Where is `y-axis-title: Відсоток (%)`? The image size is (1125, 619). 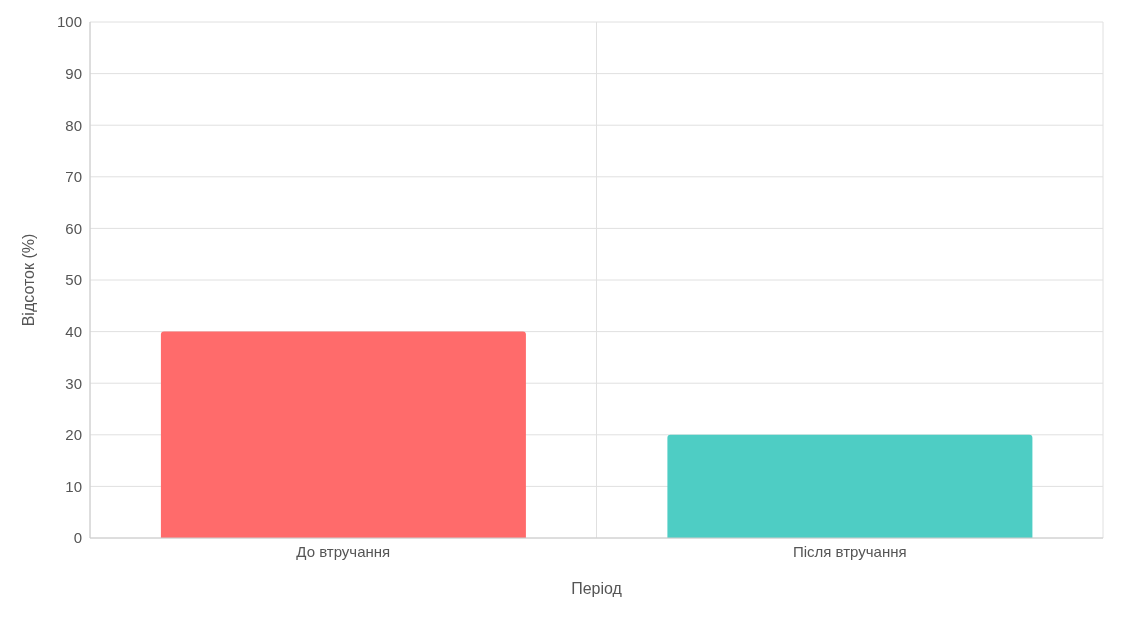
y-axis-title: Відсоток (%) is located at coordinates (28, 280).